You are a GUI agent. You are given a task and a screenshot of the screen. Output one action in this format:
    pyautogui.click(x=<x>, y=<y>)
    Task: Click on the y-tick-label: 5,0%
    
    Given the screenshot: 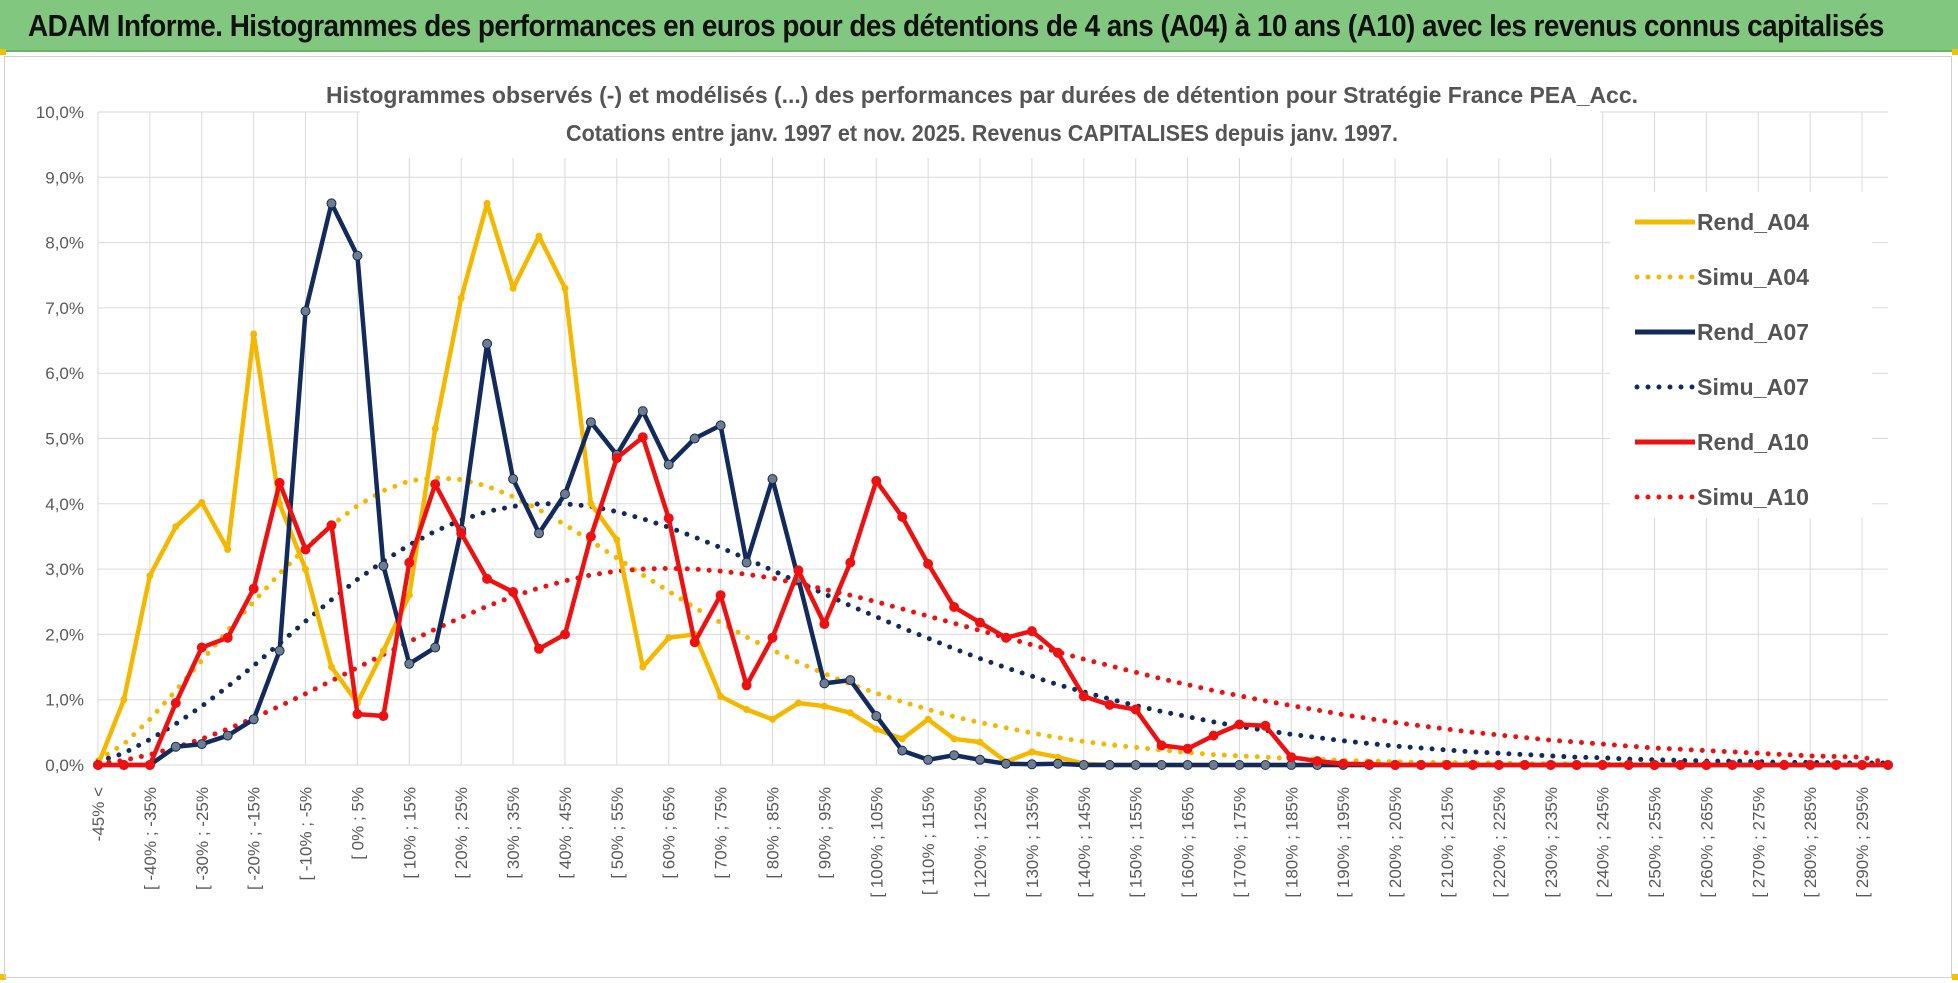 What is the action you would take?
    pyautogui.click(x=64, y=439)
    